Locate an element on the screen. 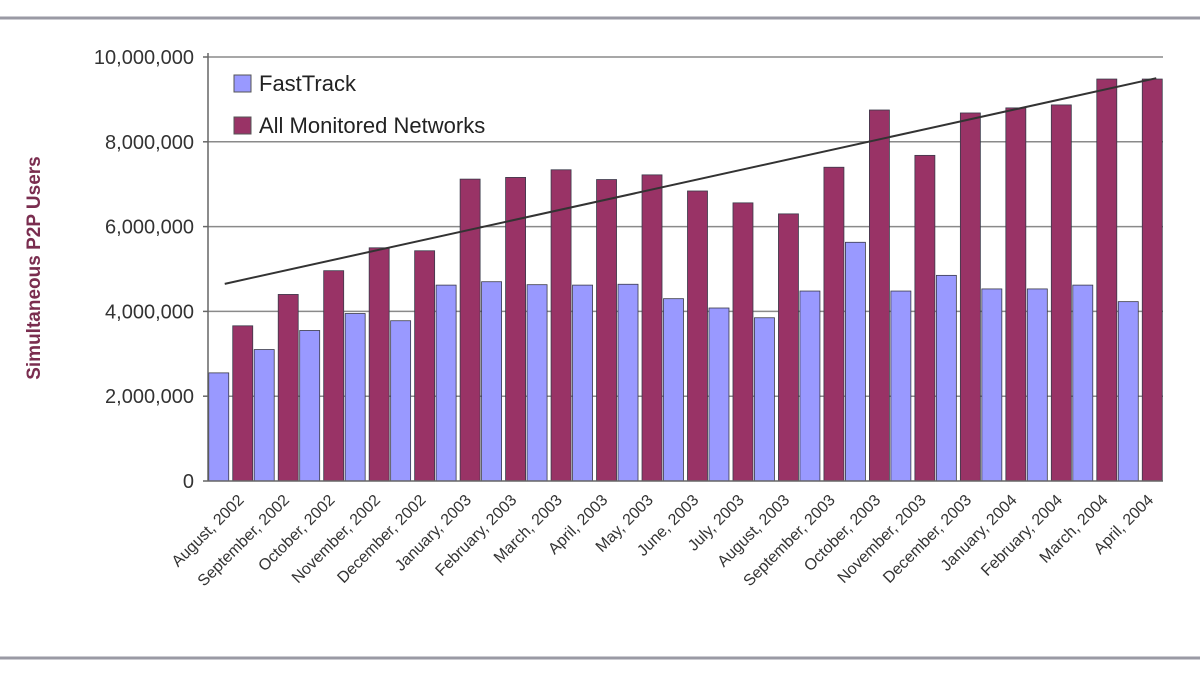 The image size is (1200, 675). bar-fasttrack: FastTrack — March, 2004: 4620000 is located at coordinates (1083, 383).